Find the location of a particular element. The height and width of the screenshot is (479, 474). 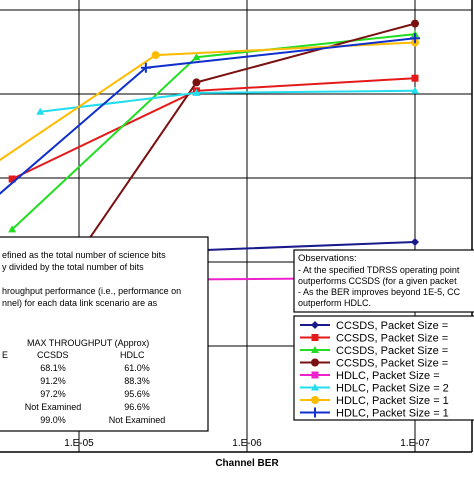

table-cell-hdlc: 95.6% is located at coordinates (137, 394).